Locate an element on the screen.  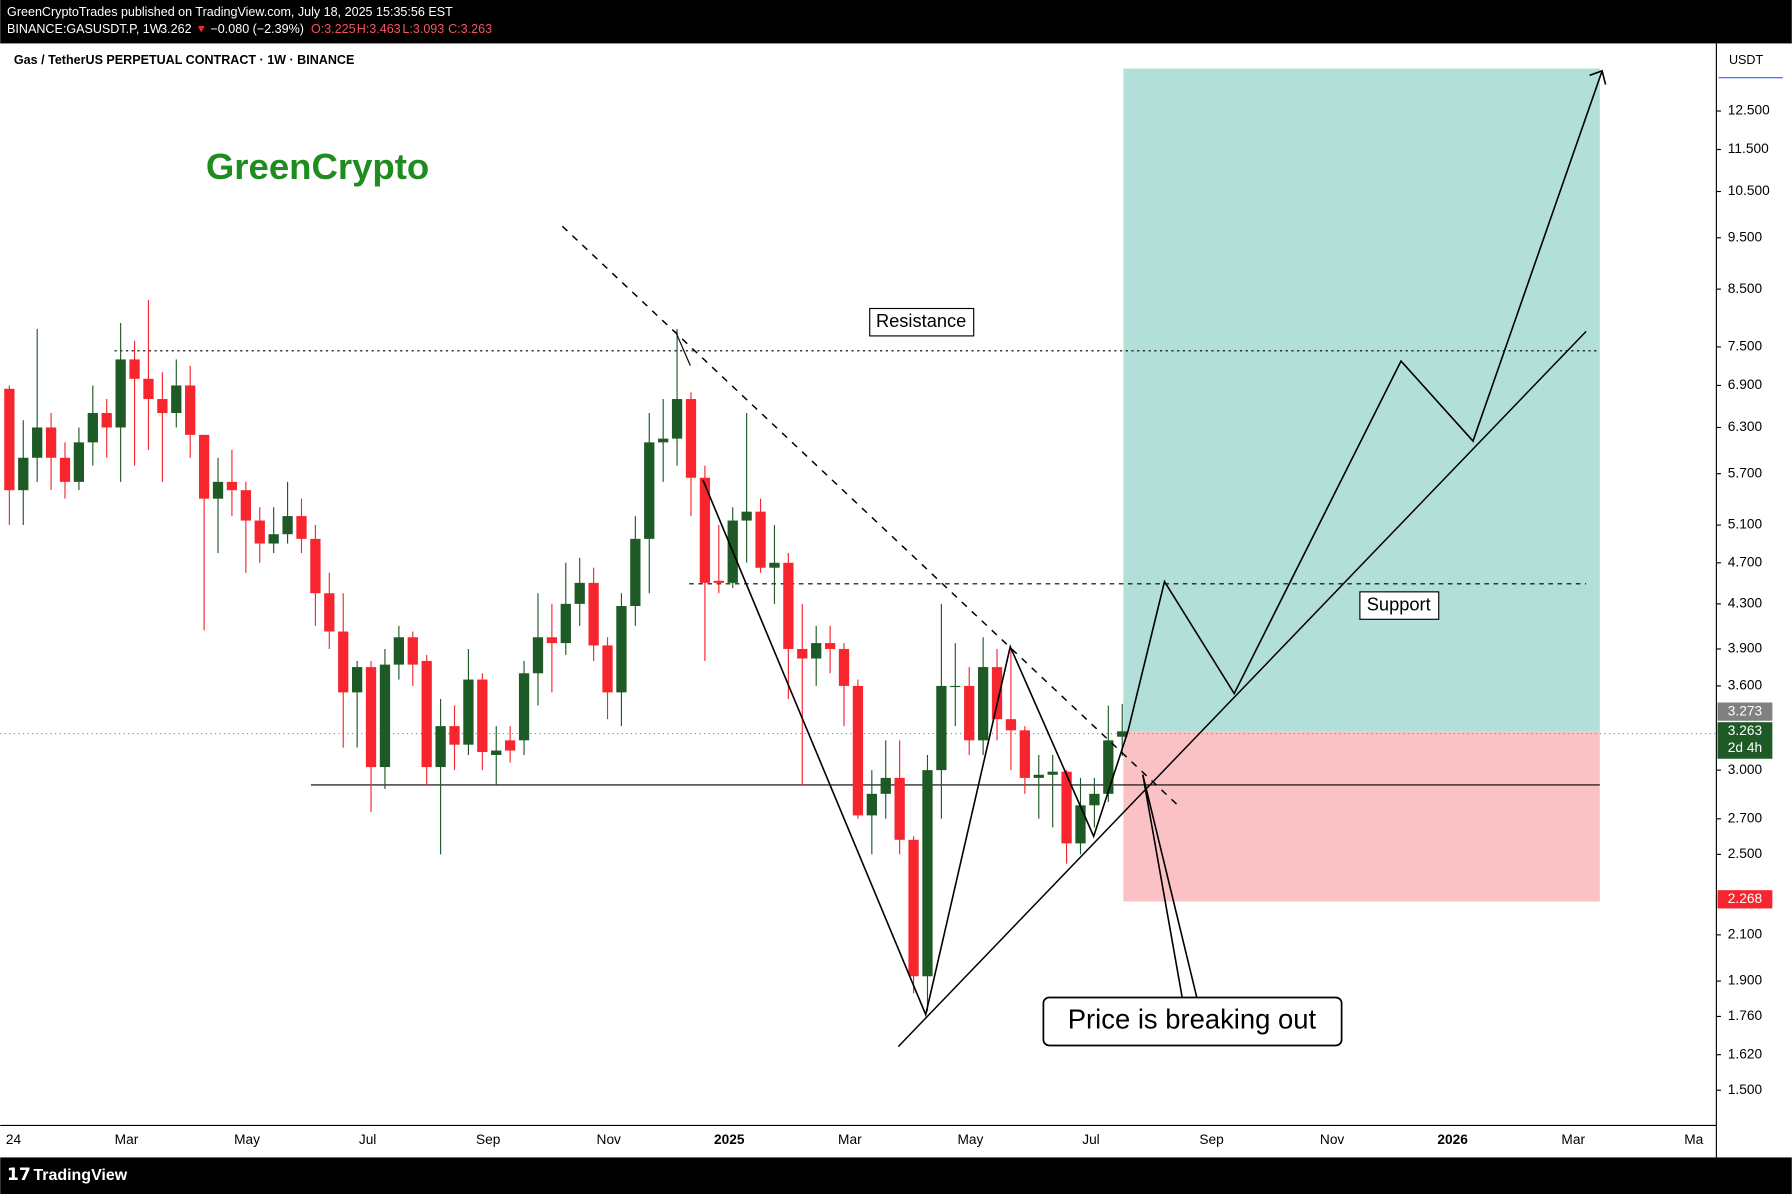
y-tick-label: 5.700 is located at coordinates (1745, 472).